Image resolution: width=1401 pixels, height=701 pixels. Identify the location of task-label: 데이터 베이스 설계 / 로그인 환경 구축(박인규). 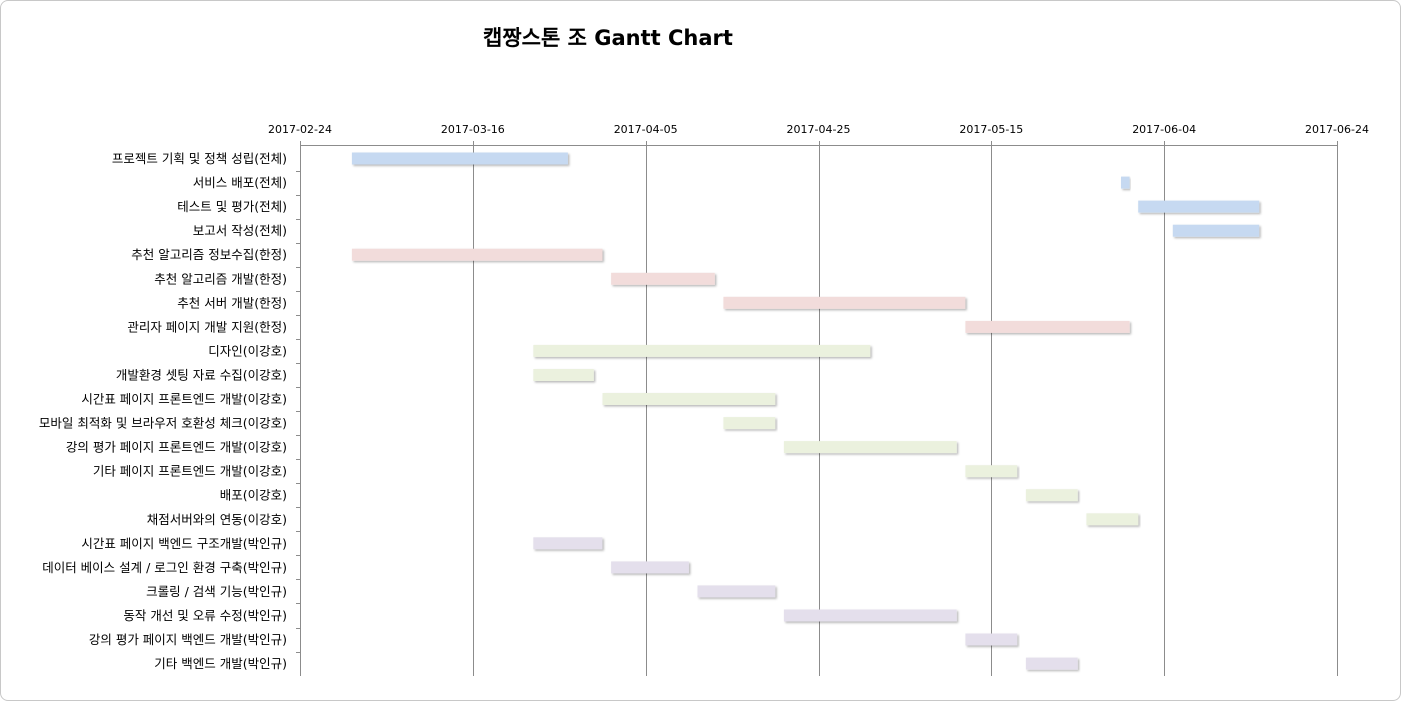
(164, 567).